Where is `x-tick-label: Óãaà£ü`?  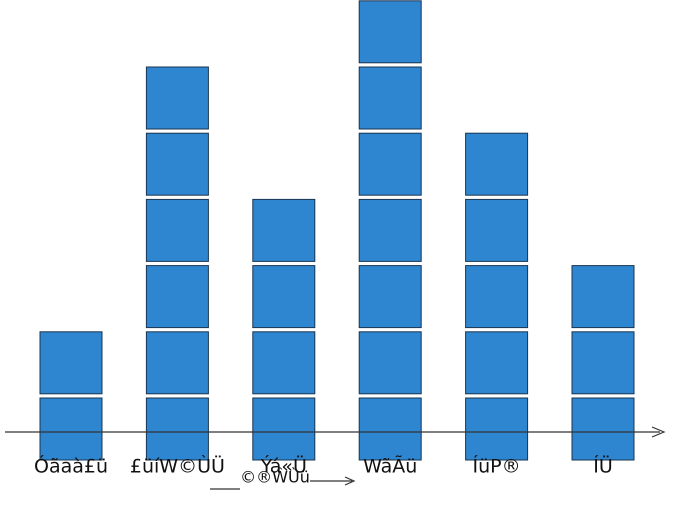 x-tick-label: Óãaà£ü is located at coordinates (71, 466).